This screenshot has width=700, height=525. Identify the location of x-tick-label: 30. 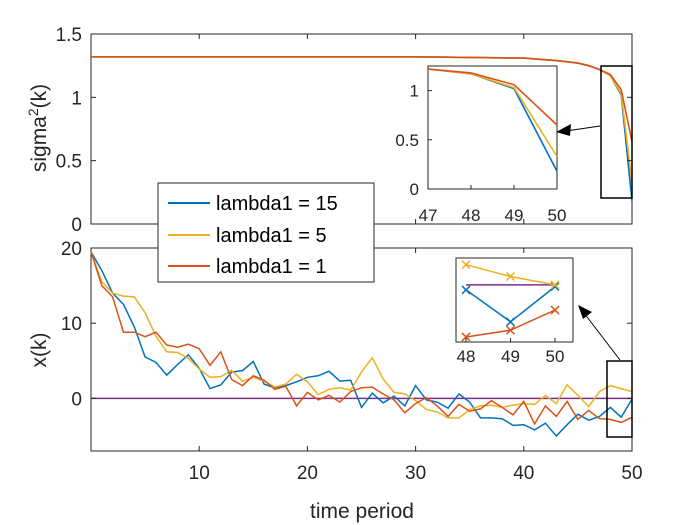
(415, 473).